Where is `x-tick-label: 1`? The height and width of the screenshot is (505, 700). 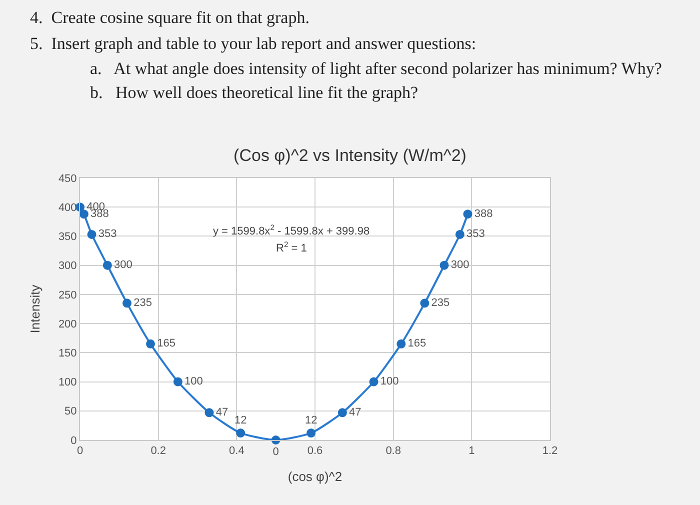
x-tick-label: 1 is located at coordinates (471, 451).